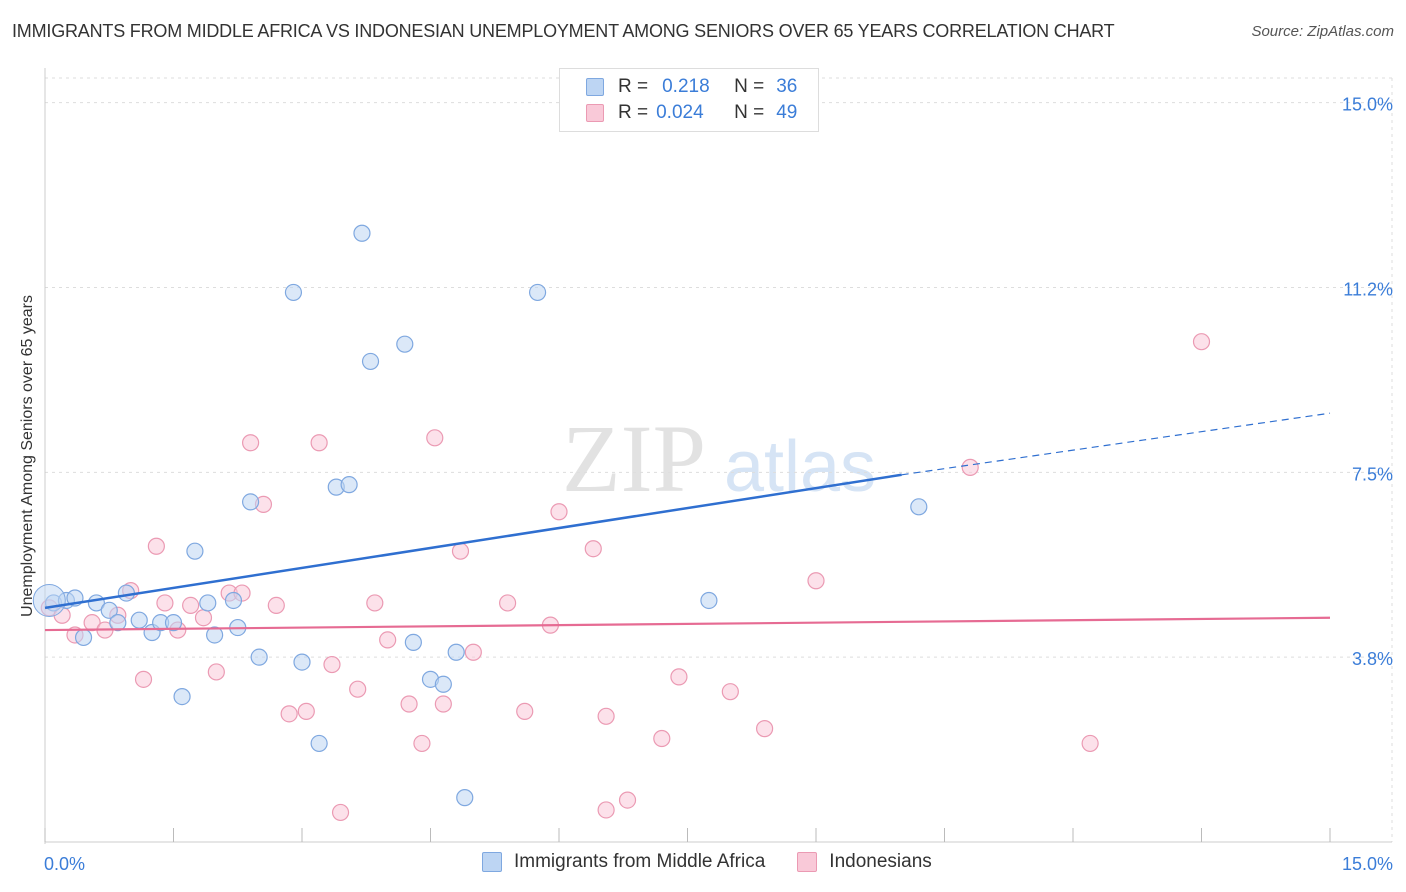 This screenshot has height=892, width=1406. I want to click on r-value: 0.024, so click(680, 112).